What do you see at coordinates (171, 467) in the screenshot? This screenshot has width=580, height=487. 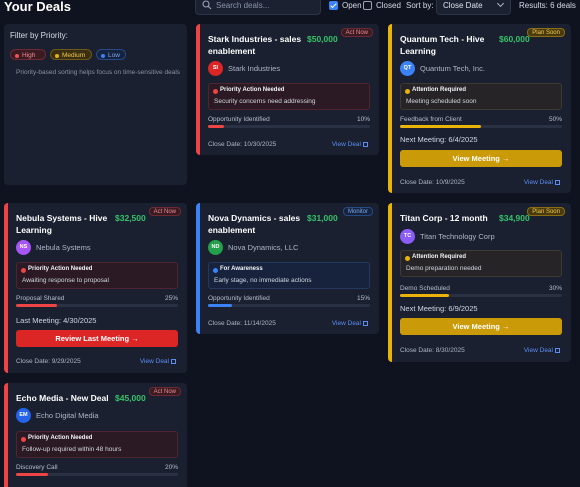 I see `deal-progress-pct: 20%` at bounding box center [171, 467].